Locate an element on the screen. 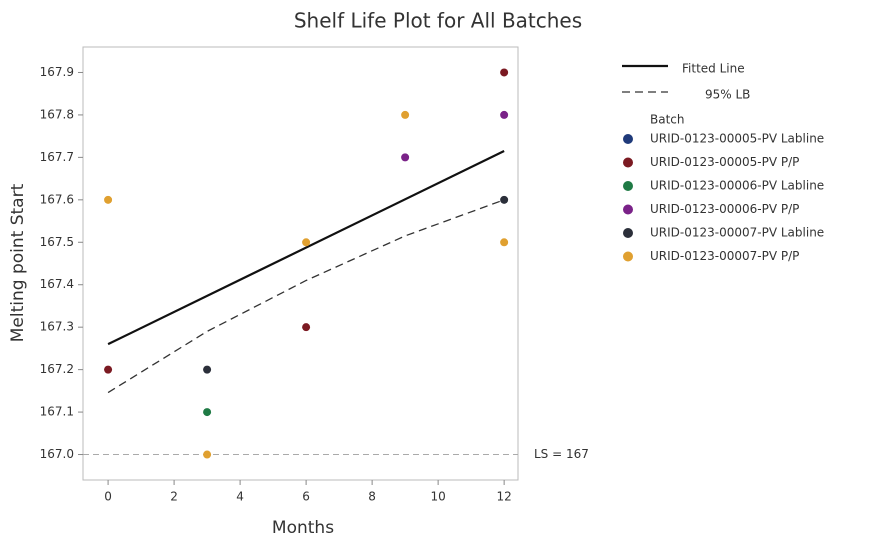 The width and height of the screenshot is (879, 543). legend-label: 95% LB is located at coordinates (727, 95).